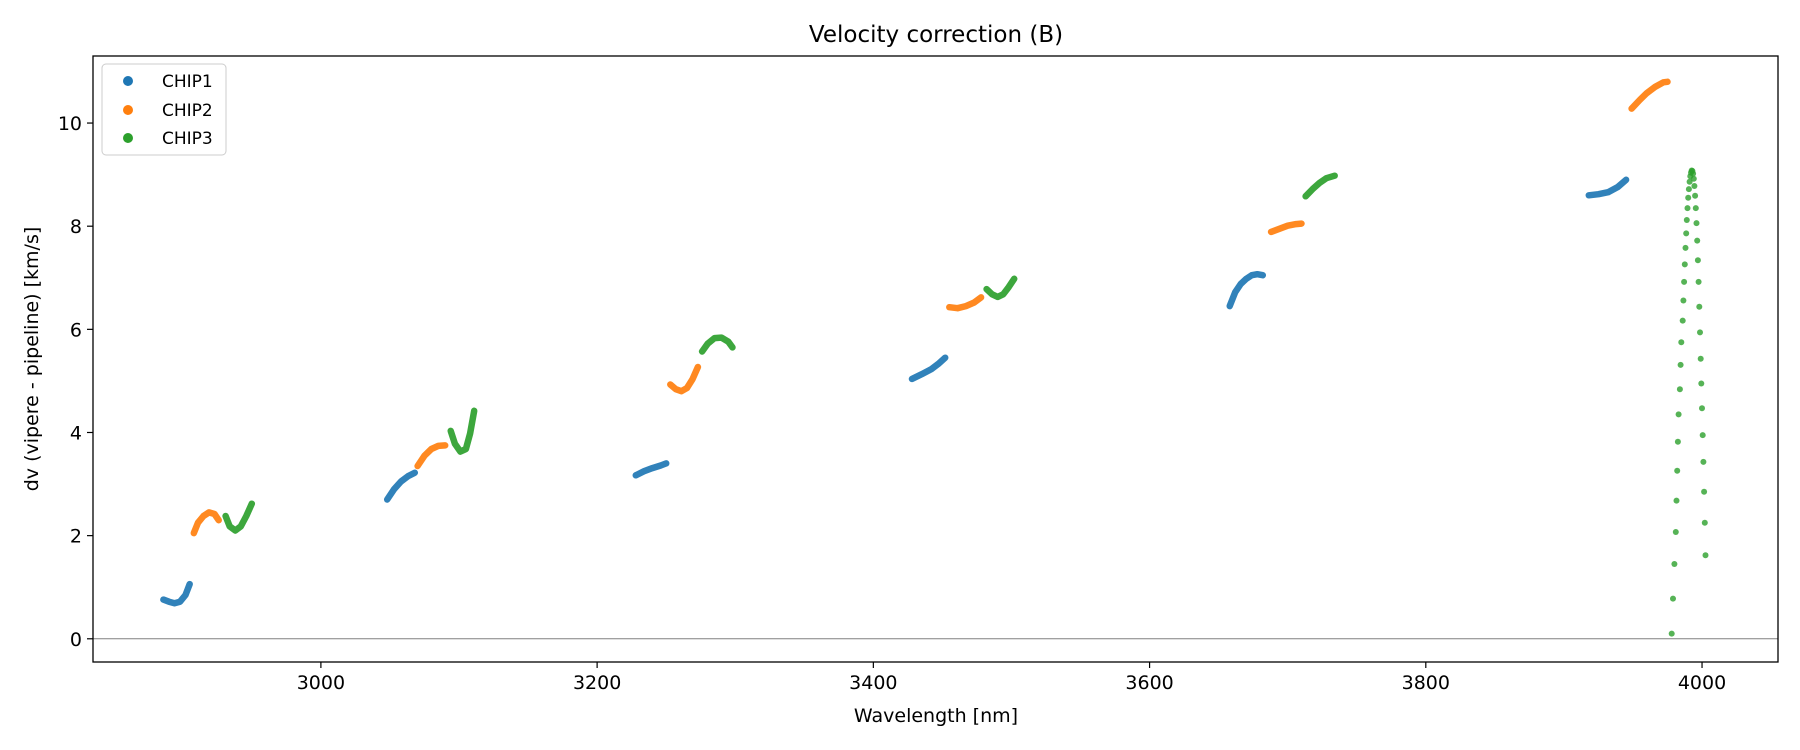 The height and width of the screenshot is (750, 1800). Describe the element at coordinates (128, 138) in the screenshot. I see `legend-marker-chip3` at that location.